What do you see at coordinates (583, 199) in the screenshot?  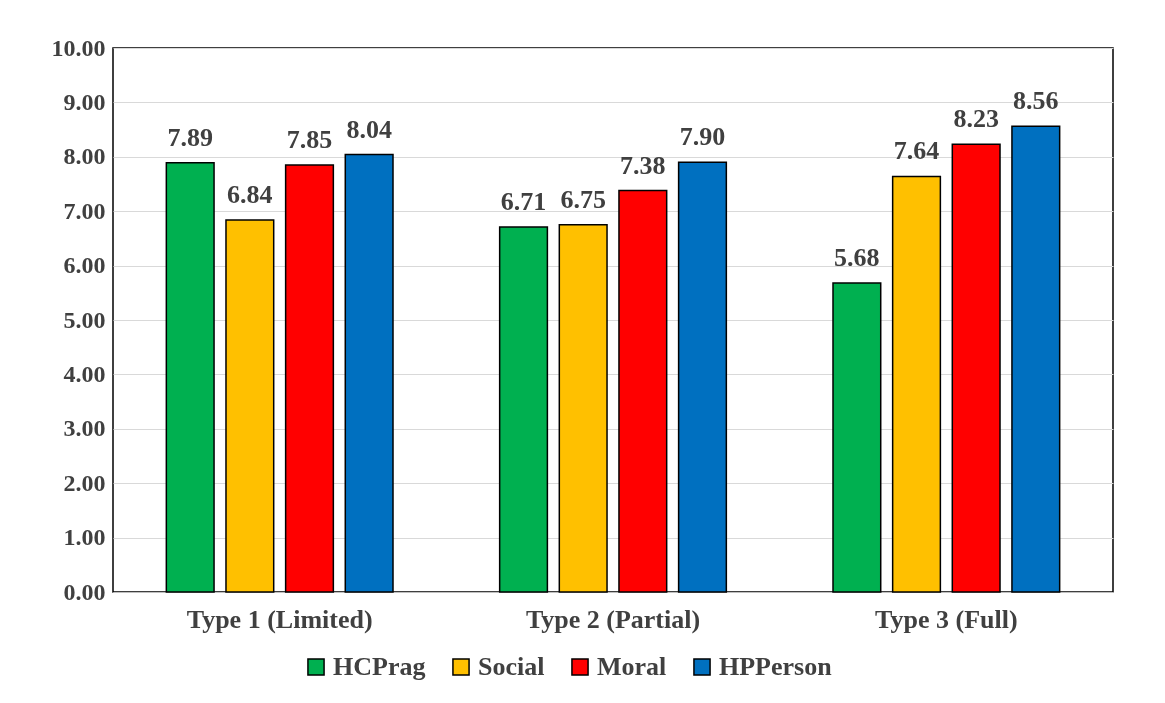 I see `data-label: 6.75` at bounding box center [583, 199].